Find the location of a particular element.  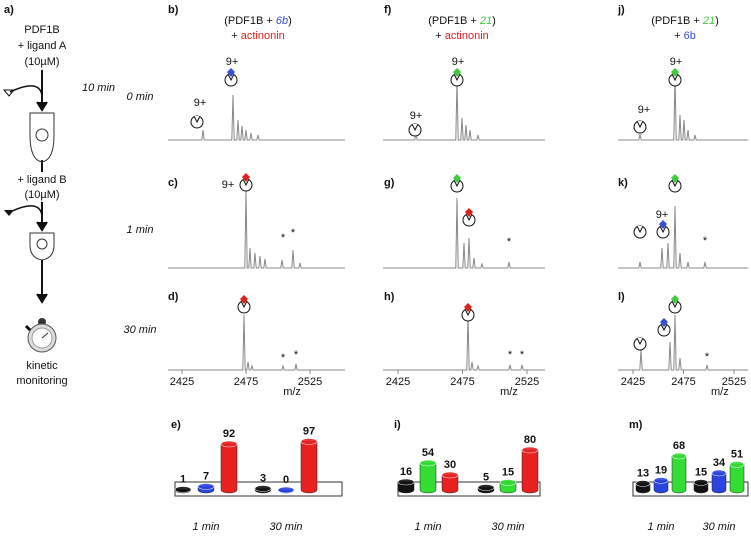

panel-label: c) is located at coordinates (173, 183).